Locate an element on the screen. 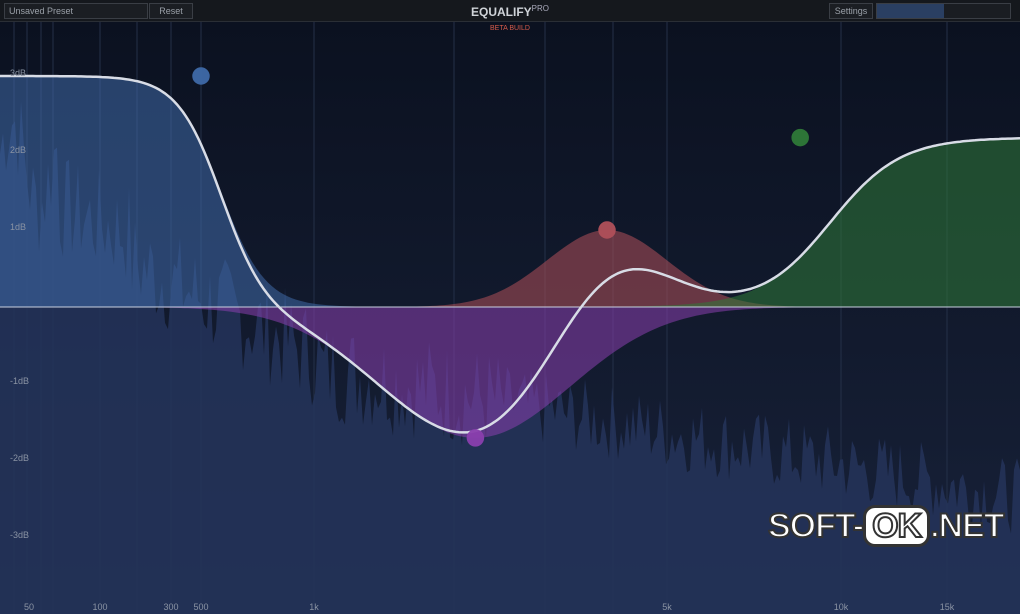  watermark-a: SOFT- is located at coordinates (816, 526).